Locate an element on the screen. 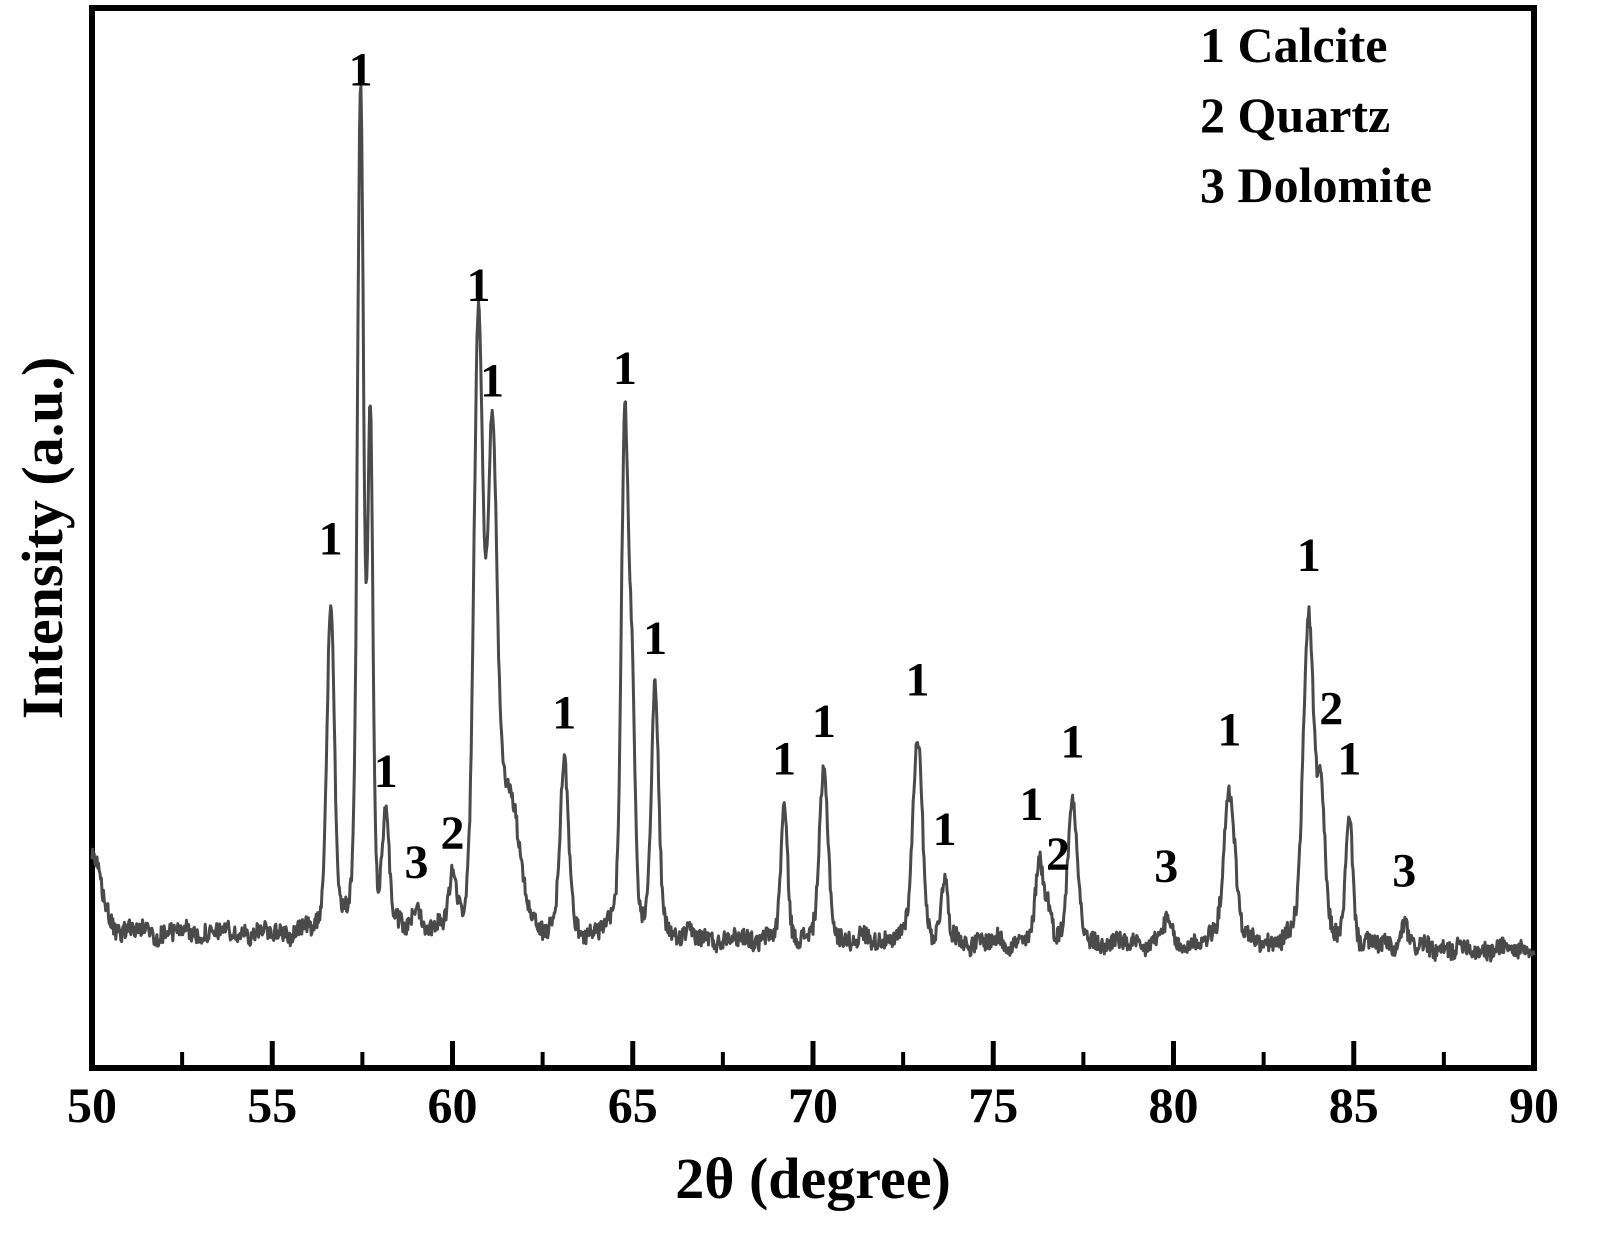 Image resolution: width=1600 pixels, height=1236 pixels. legend: 1 Calcite 2 Quartz 3 Dolomite is located at coordinates (1316, 115).